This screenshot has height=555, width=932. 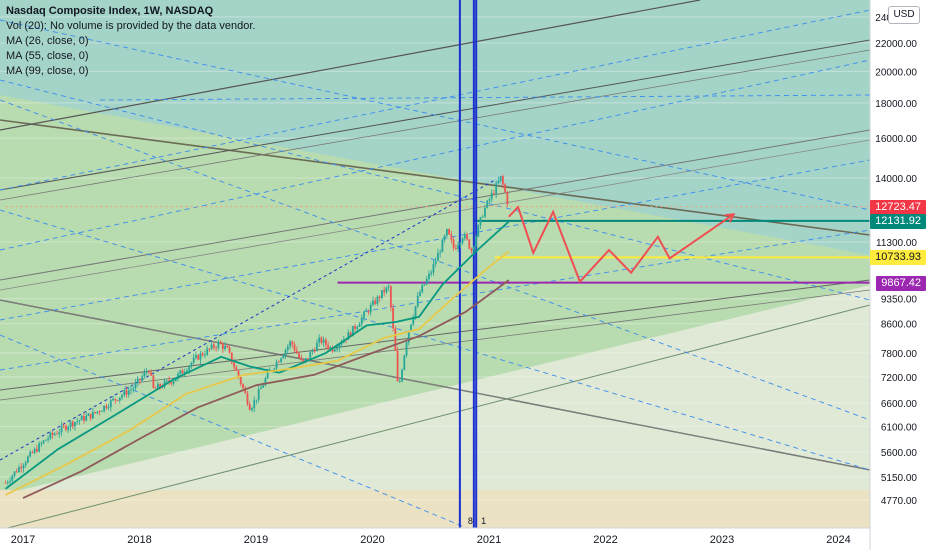 I want to click on vertical-marker-label: 1, so click(x=483, y=521).